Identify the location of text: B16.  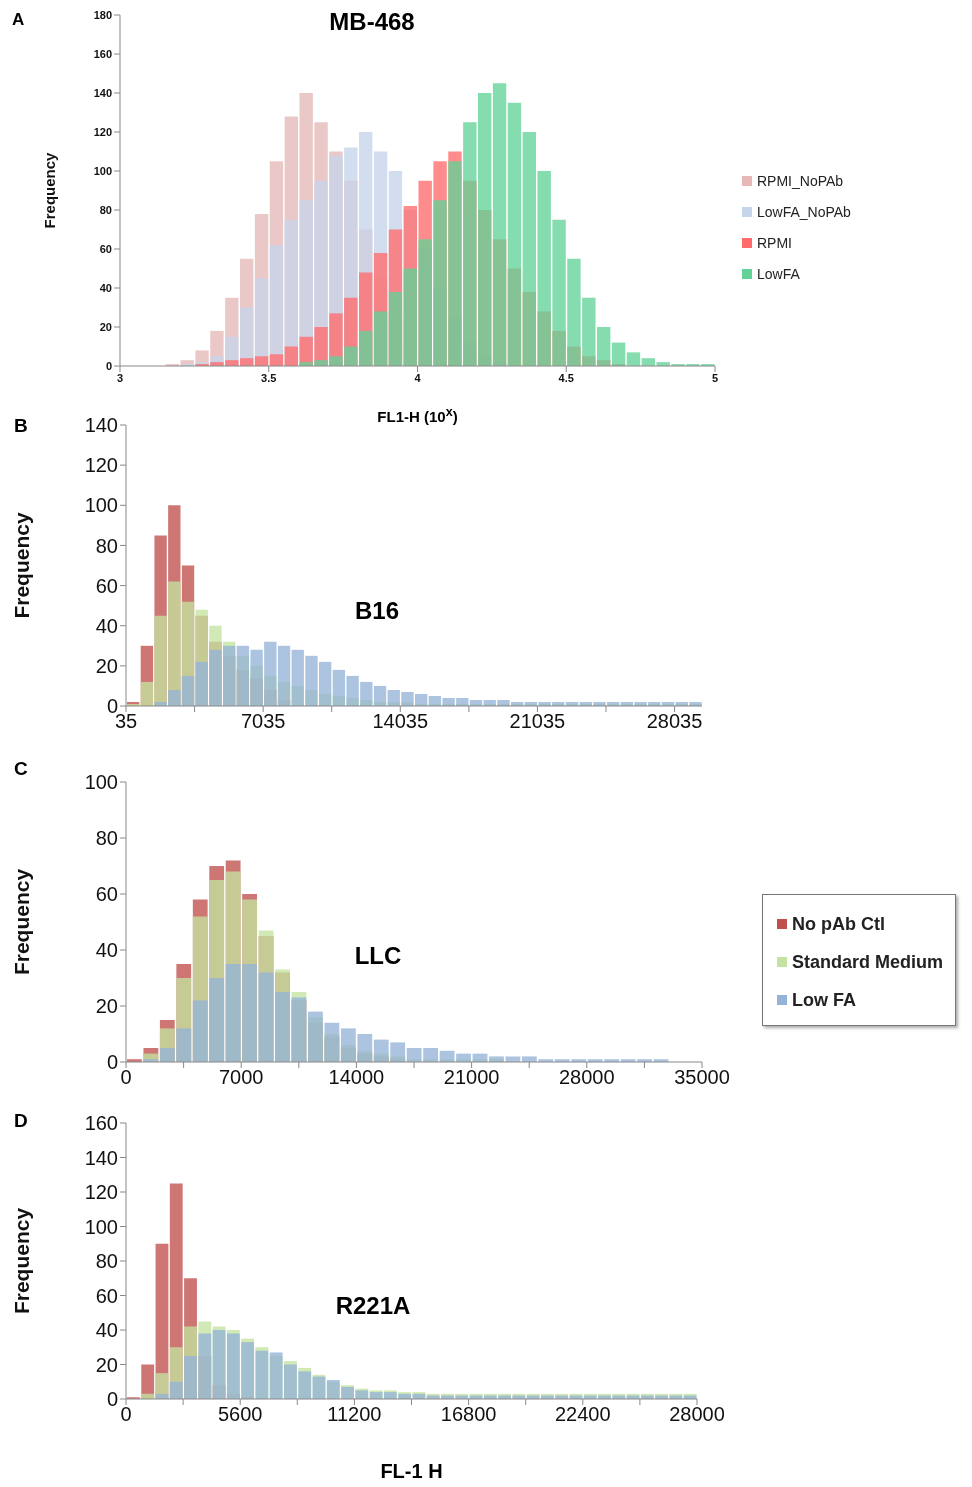
(377, 611).